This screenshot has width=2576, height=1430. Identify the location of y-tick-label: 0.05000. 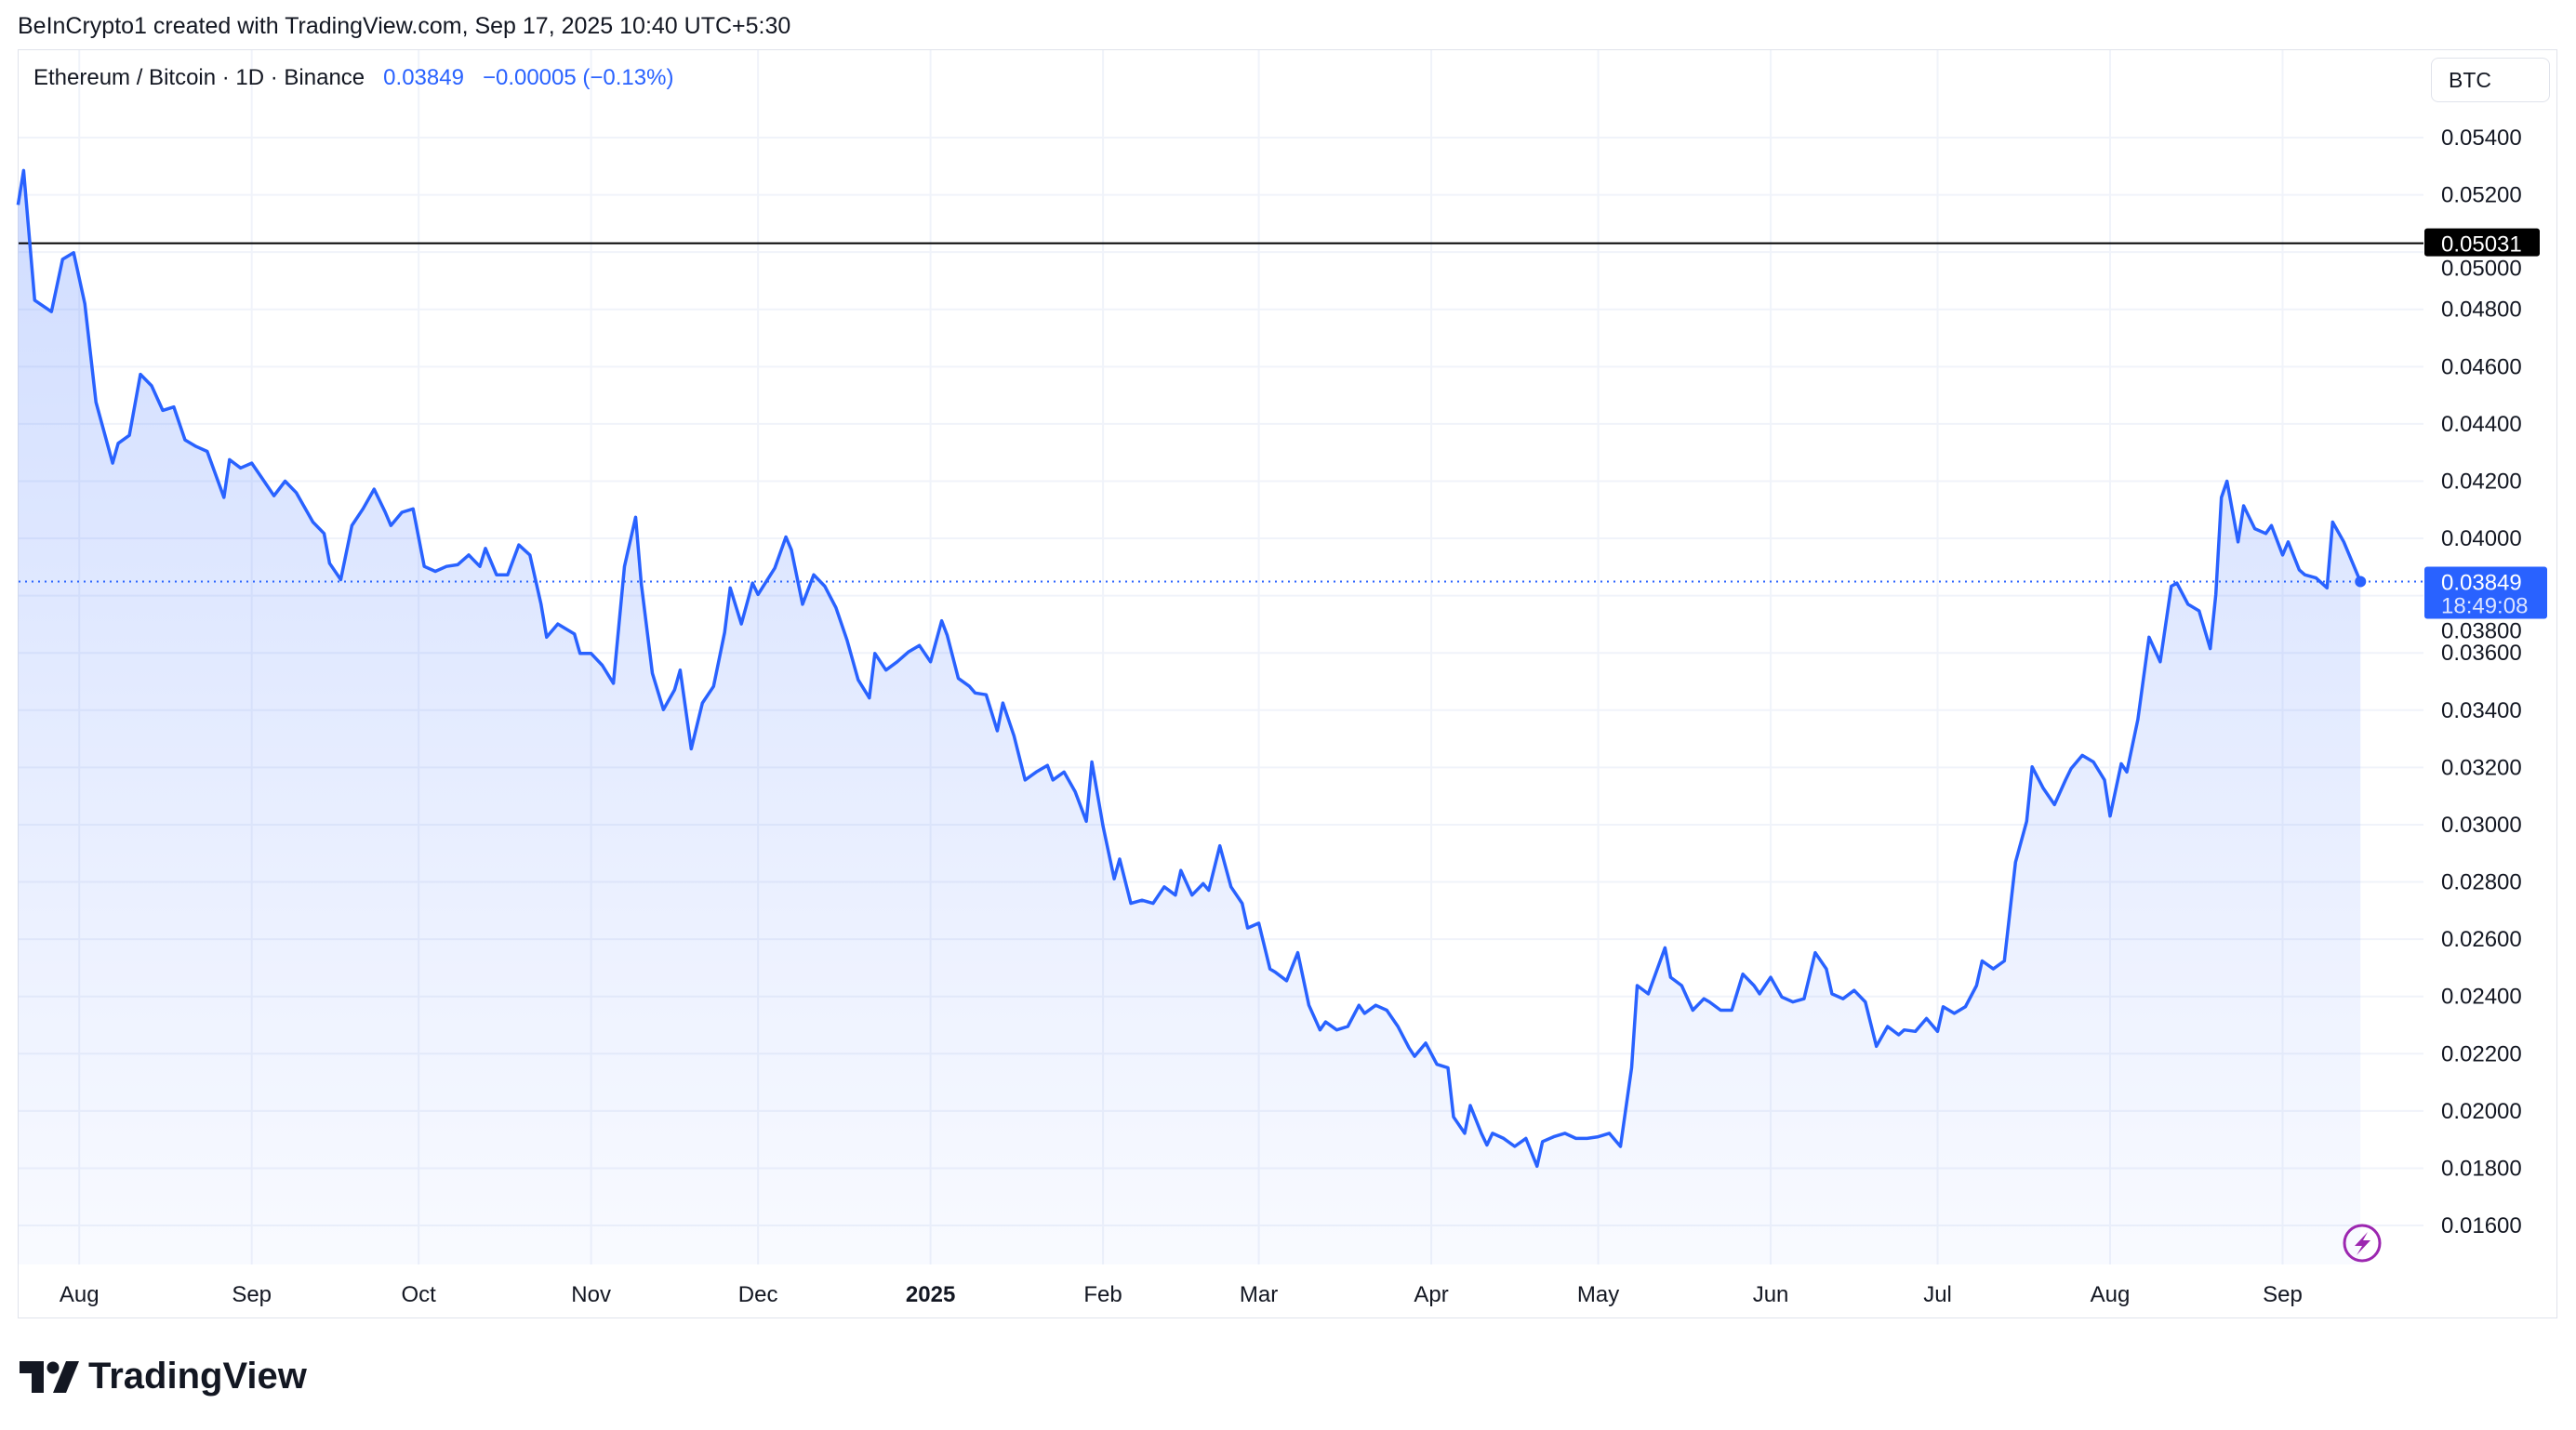
(2481, 269).